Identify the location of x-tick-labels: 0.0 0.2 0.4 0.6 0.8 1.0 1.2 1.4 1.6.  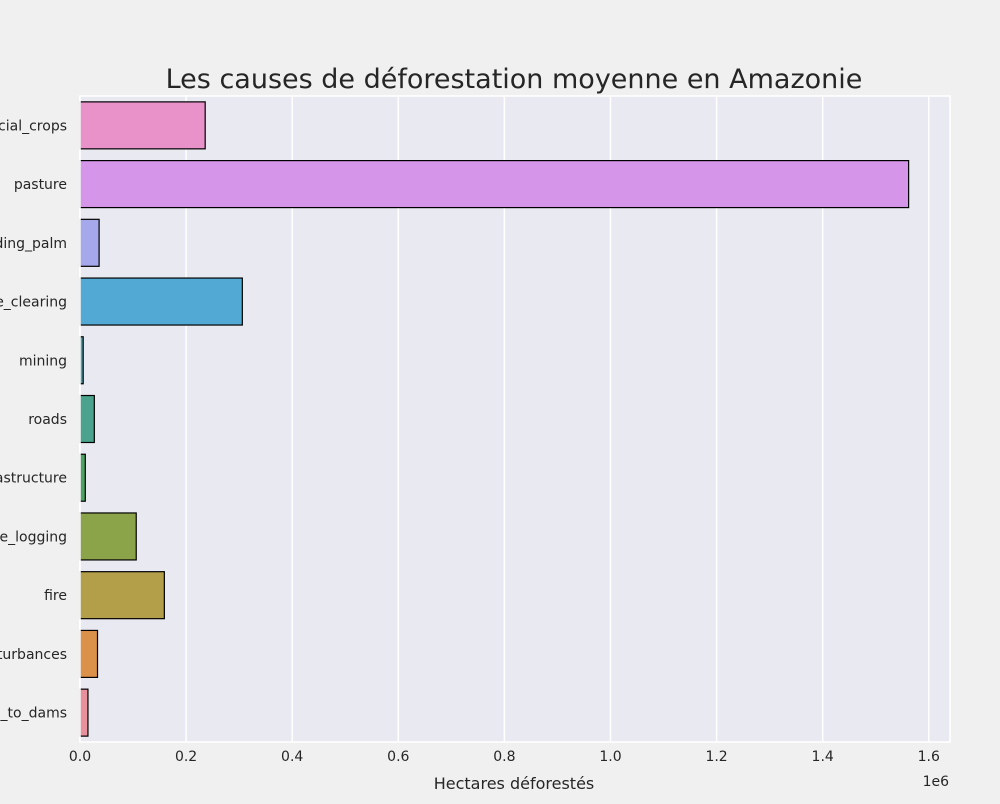
(504, 757).